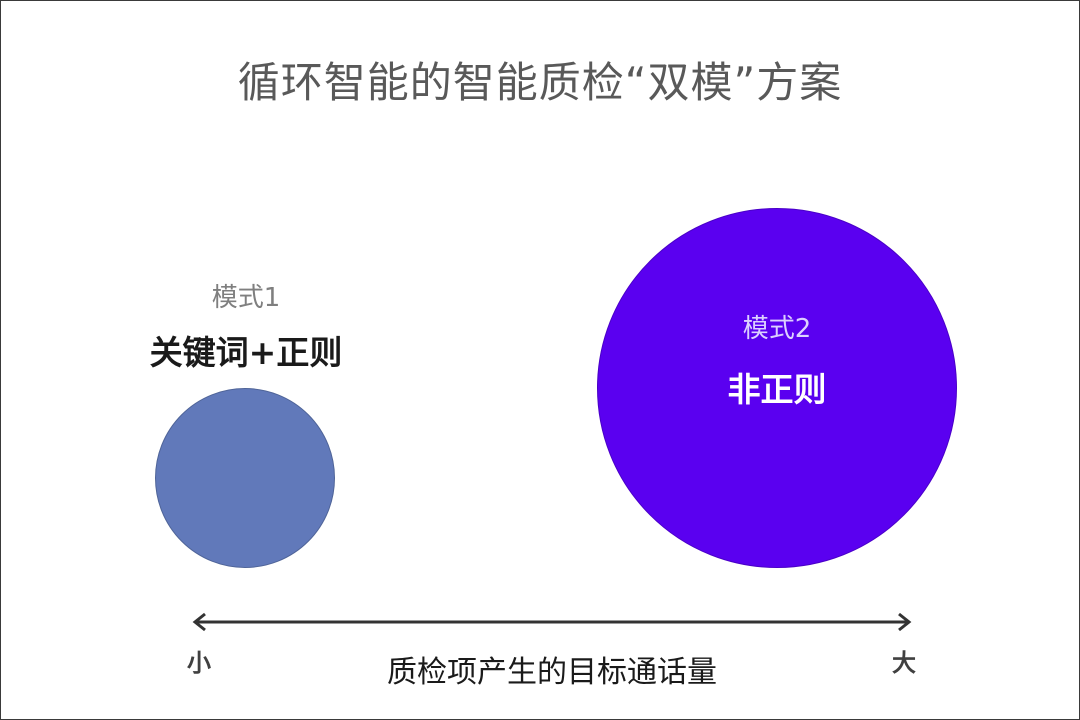  I want to click on axis-arrow, so click(552, 622).